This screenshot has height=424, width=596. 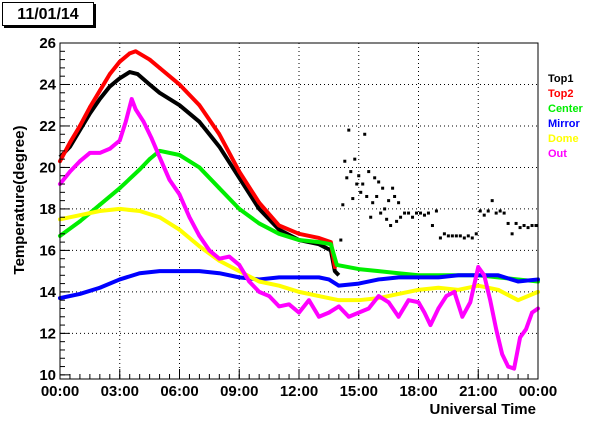 I want to click on y-tick-label: 24, so click(x=47, y=84).